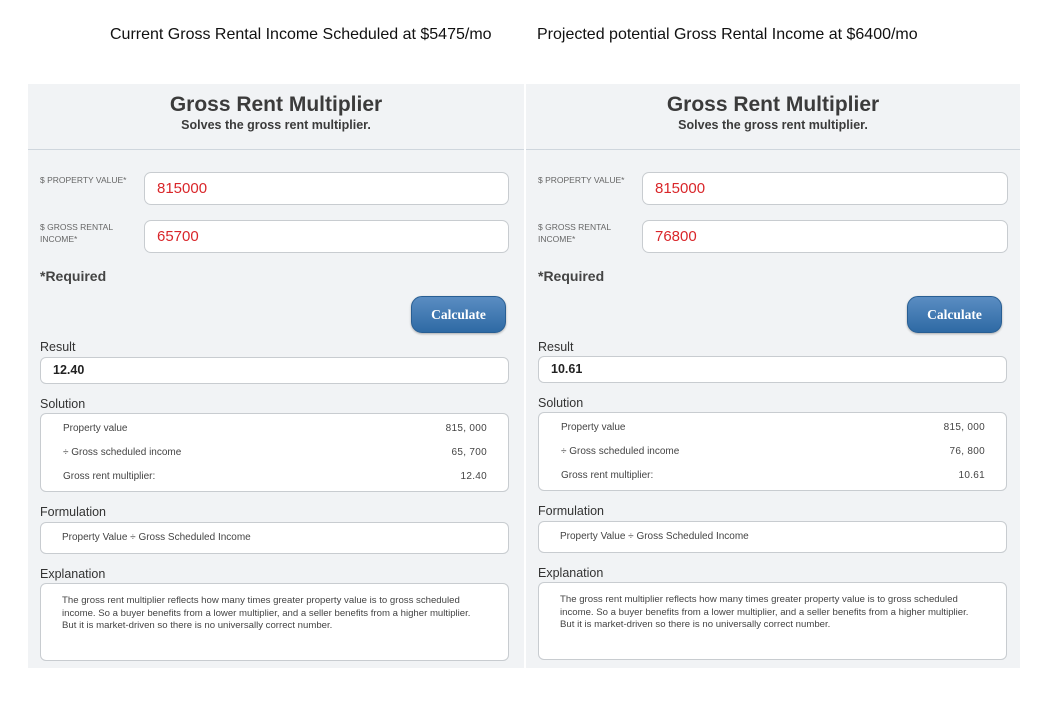 The image size is (1050, 706). I want to click on gross-income-input: 76800, so click(825, 236).